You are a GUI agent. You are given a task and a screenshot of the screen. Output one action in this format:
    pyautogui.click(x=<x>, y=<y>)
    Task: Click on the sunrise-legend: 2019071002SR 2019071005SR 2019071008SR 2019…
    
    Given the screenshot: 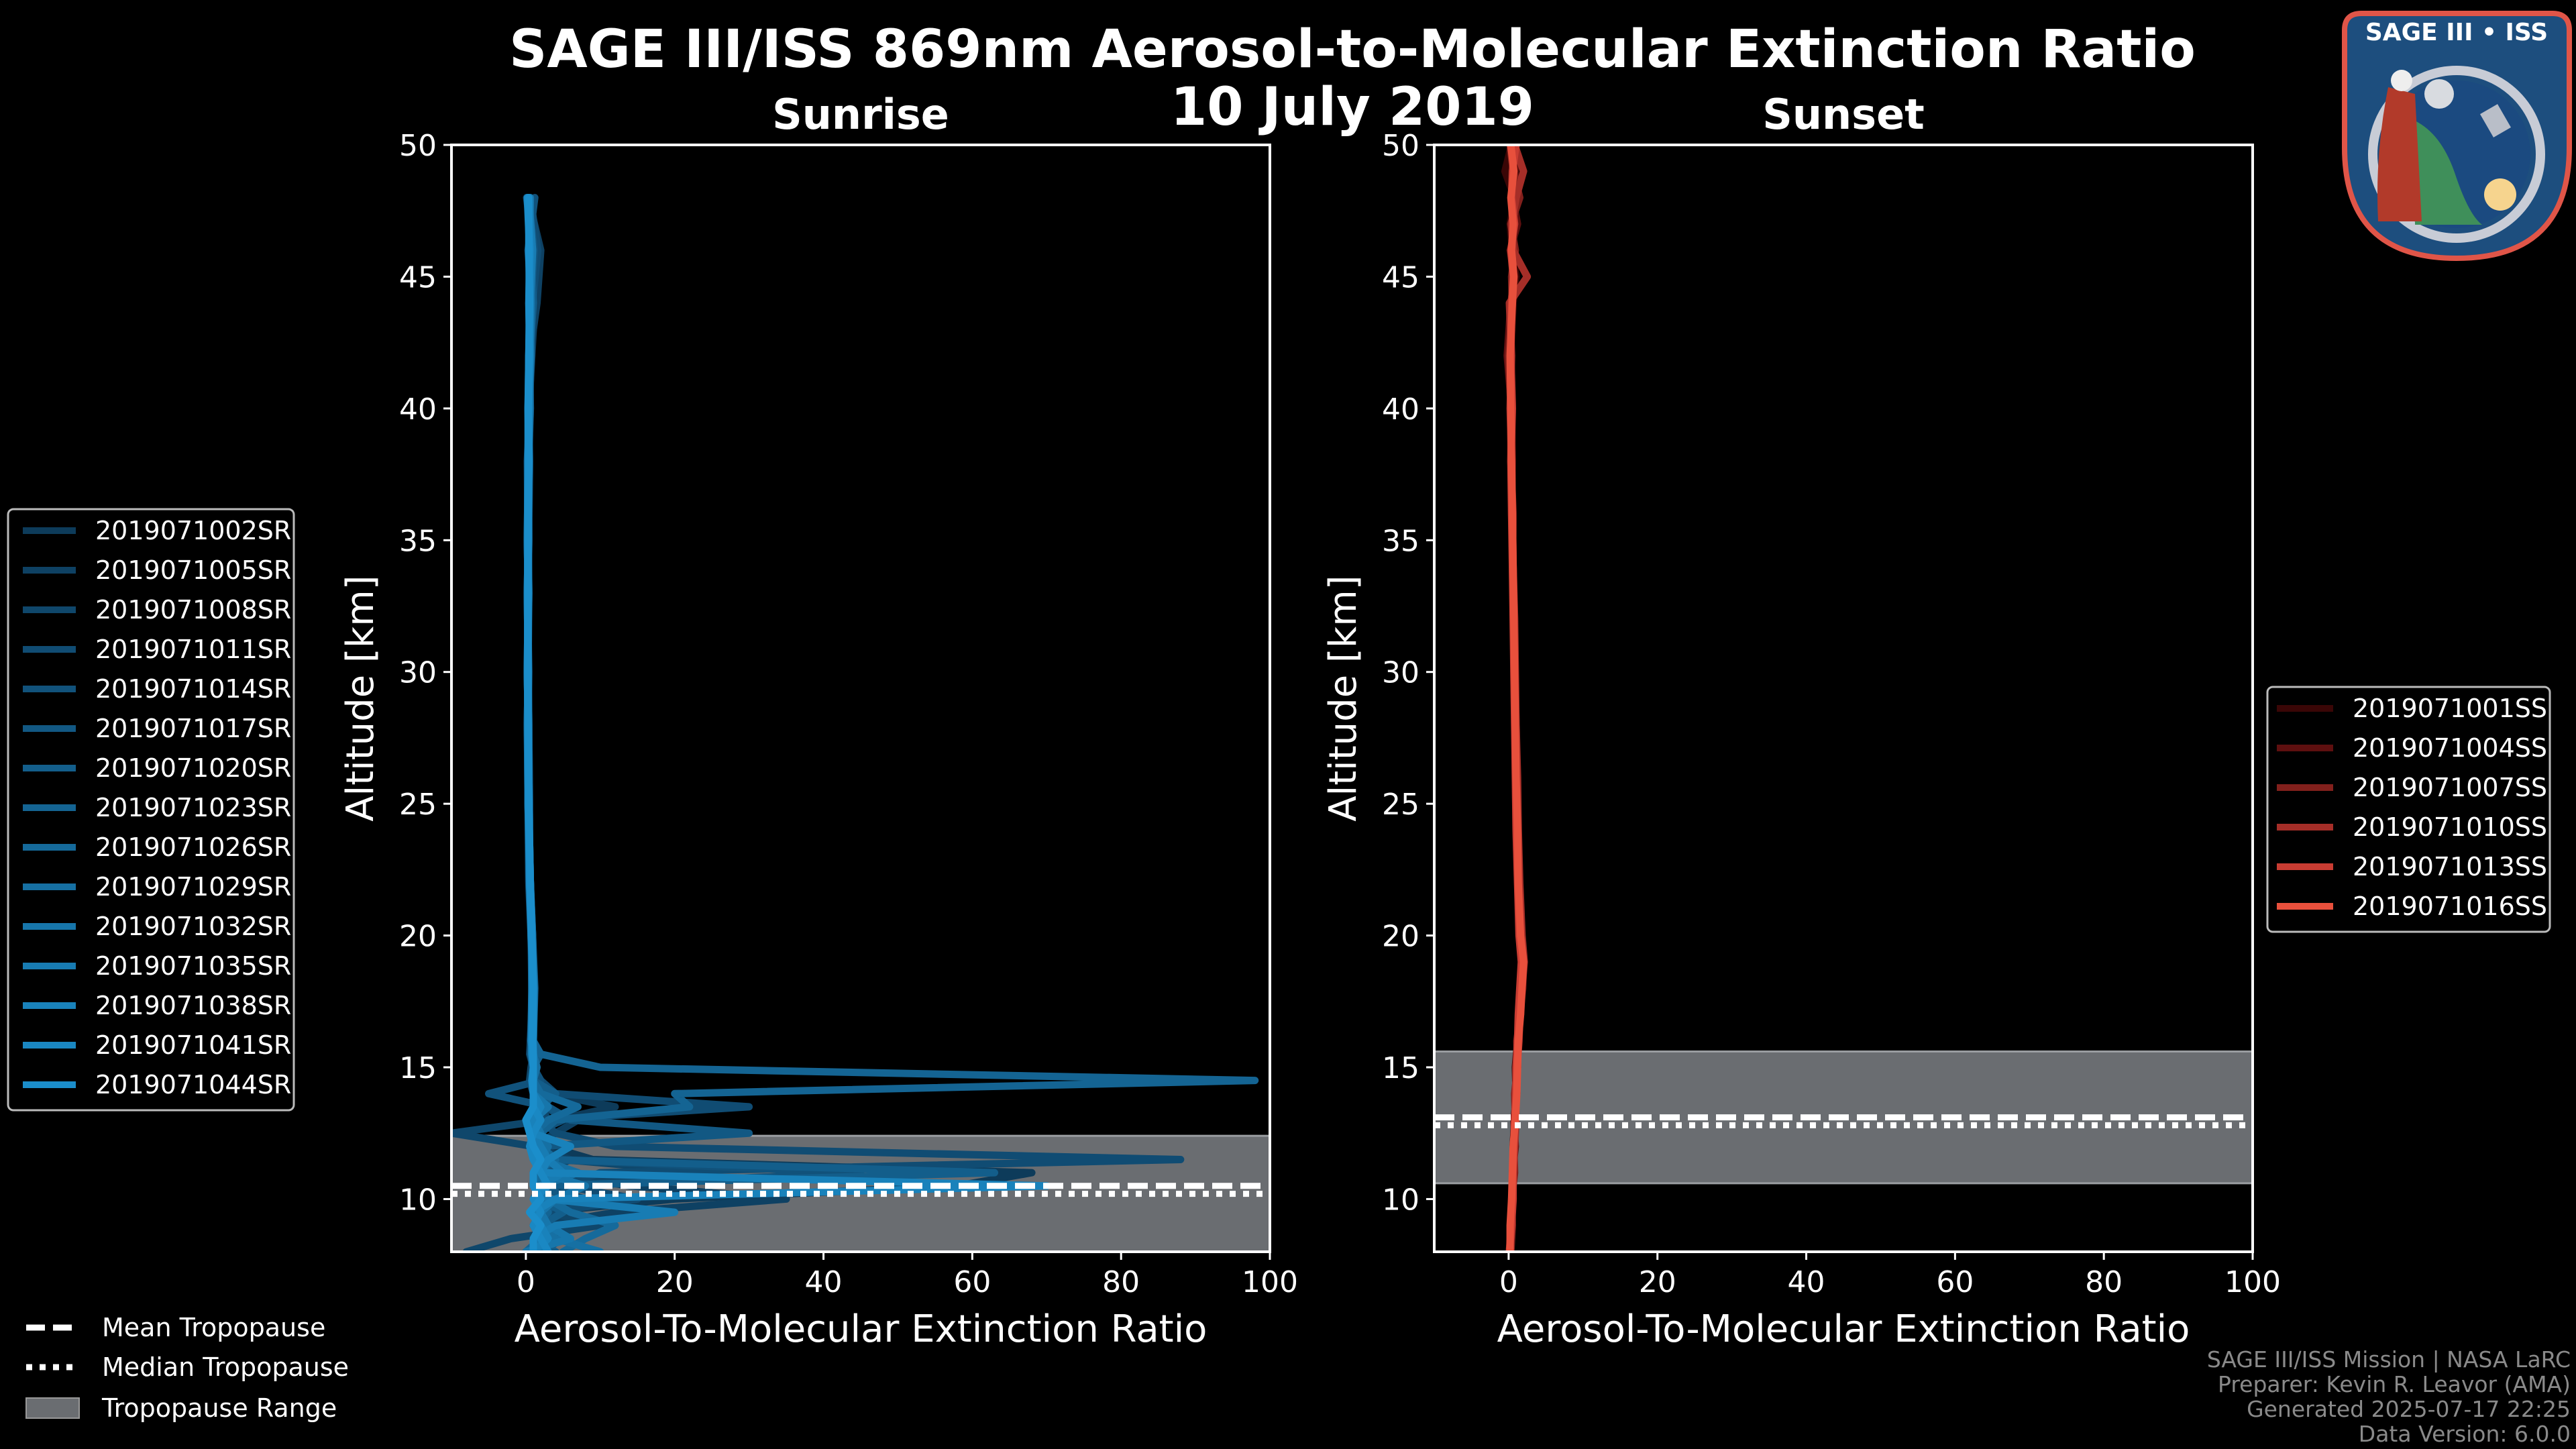 What is the action you would take?
    pyautogui.click(x=151, y=810)
    